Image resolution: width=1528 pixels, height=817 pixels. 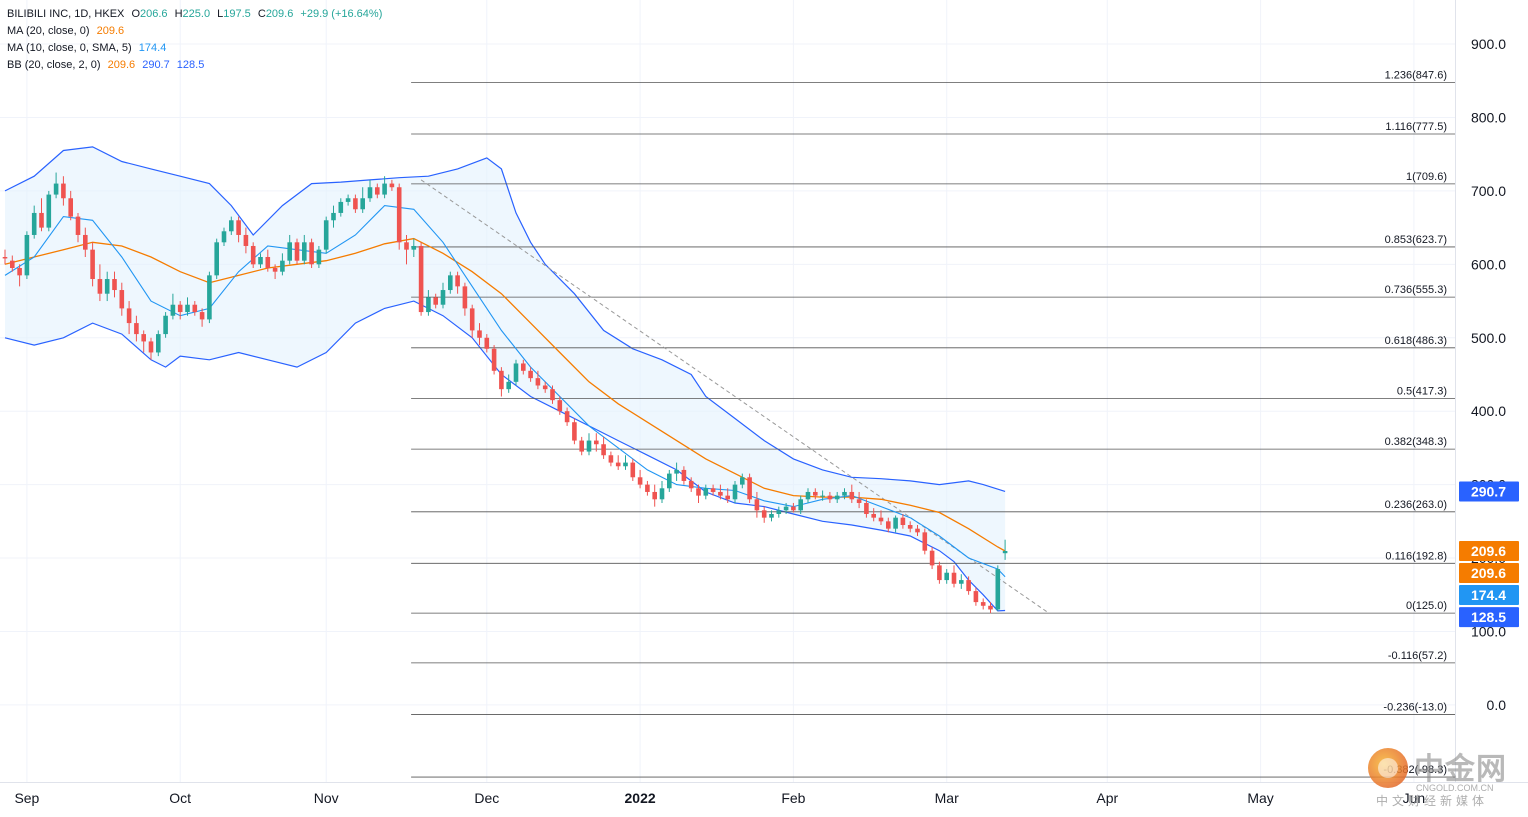 What do you see at coordinates (261, 14) in the screenshot?
I see `close-key: C` at bounding box center [261, 14].